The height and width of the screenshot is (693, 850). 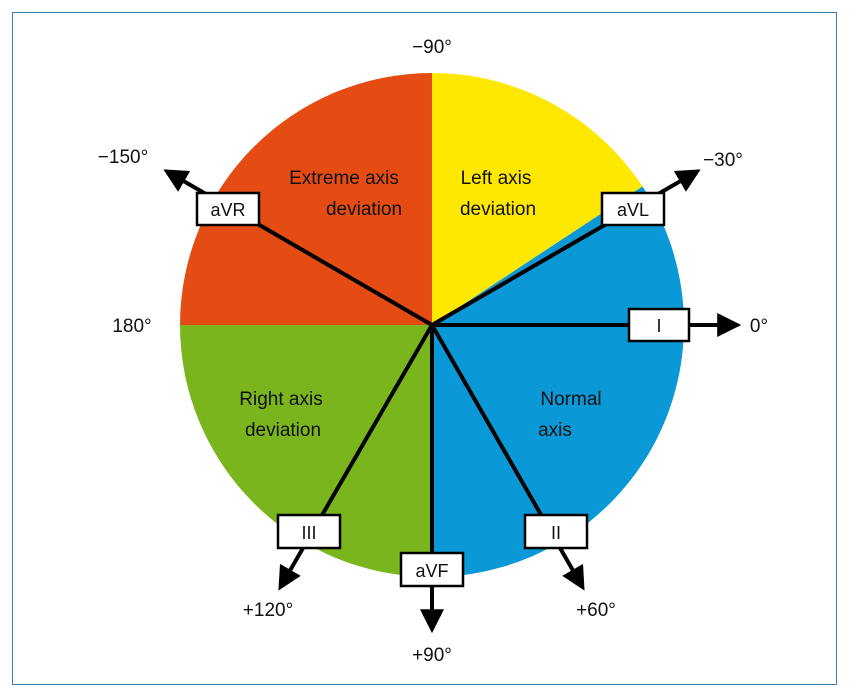 I want to click on left-axis-label-line1: Left axis, so click(x=496, y=178).